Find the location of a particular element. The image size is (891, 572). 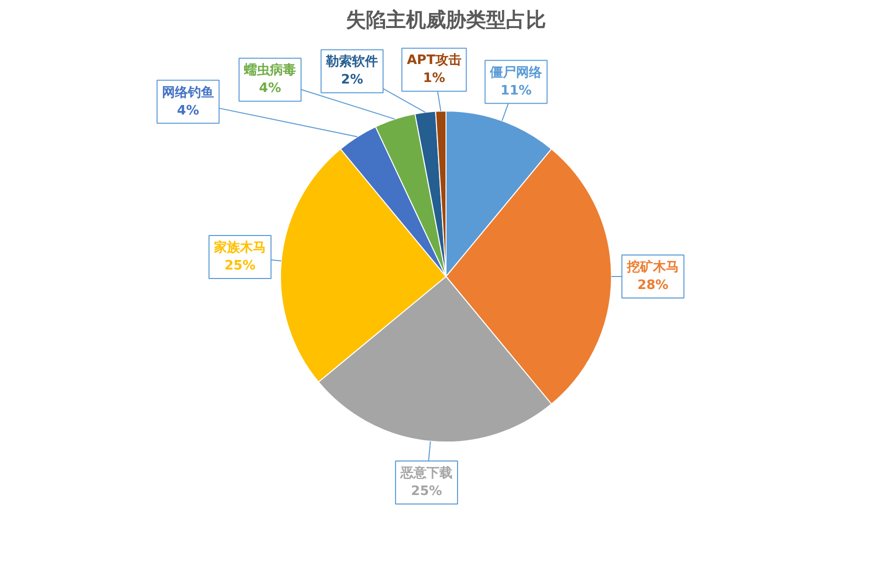

slice-label: 挖矿木马 is located at coordinates (652, 267).